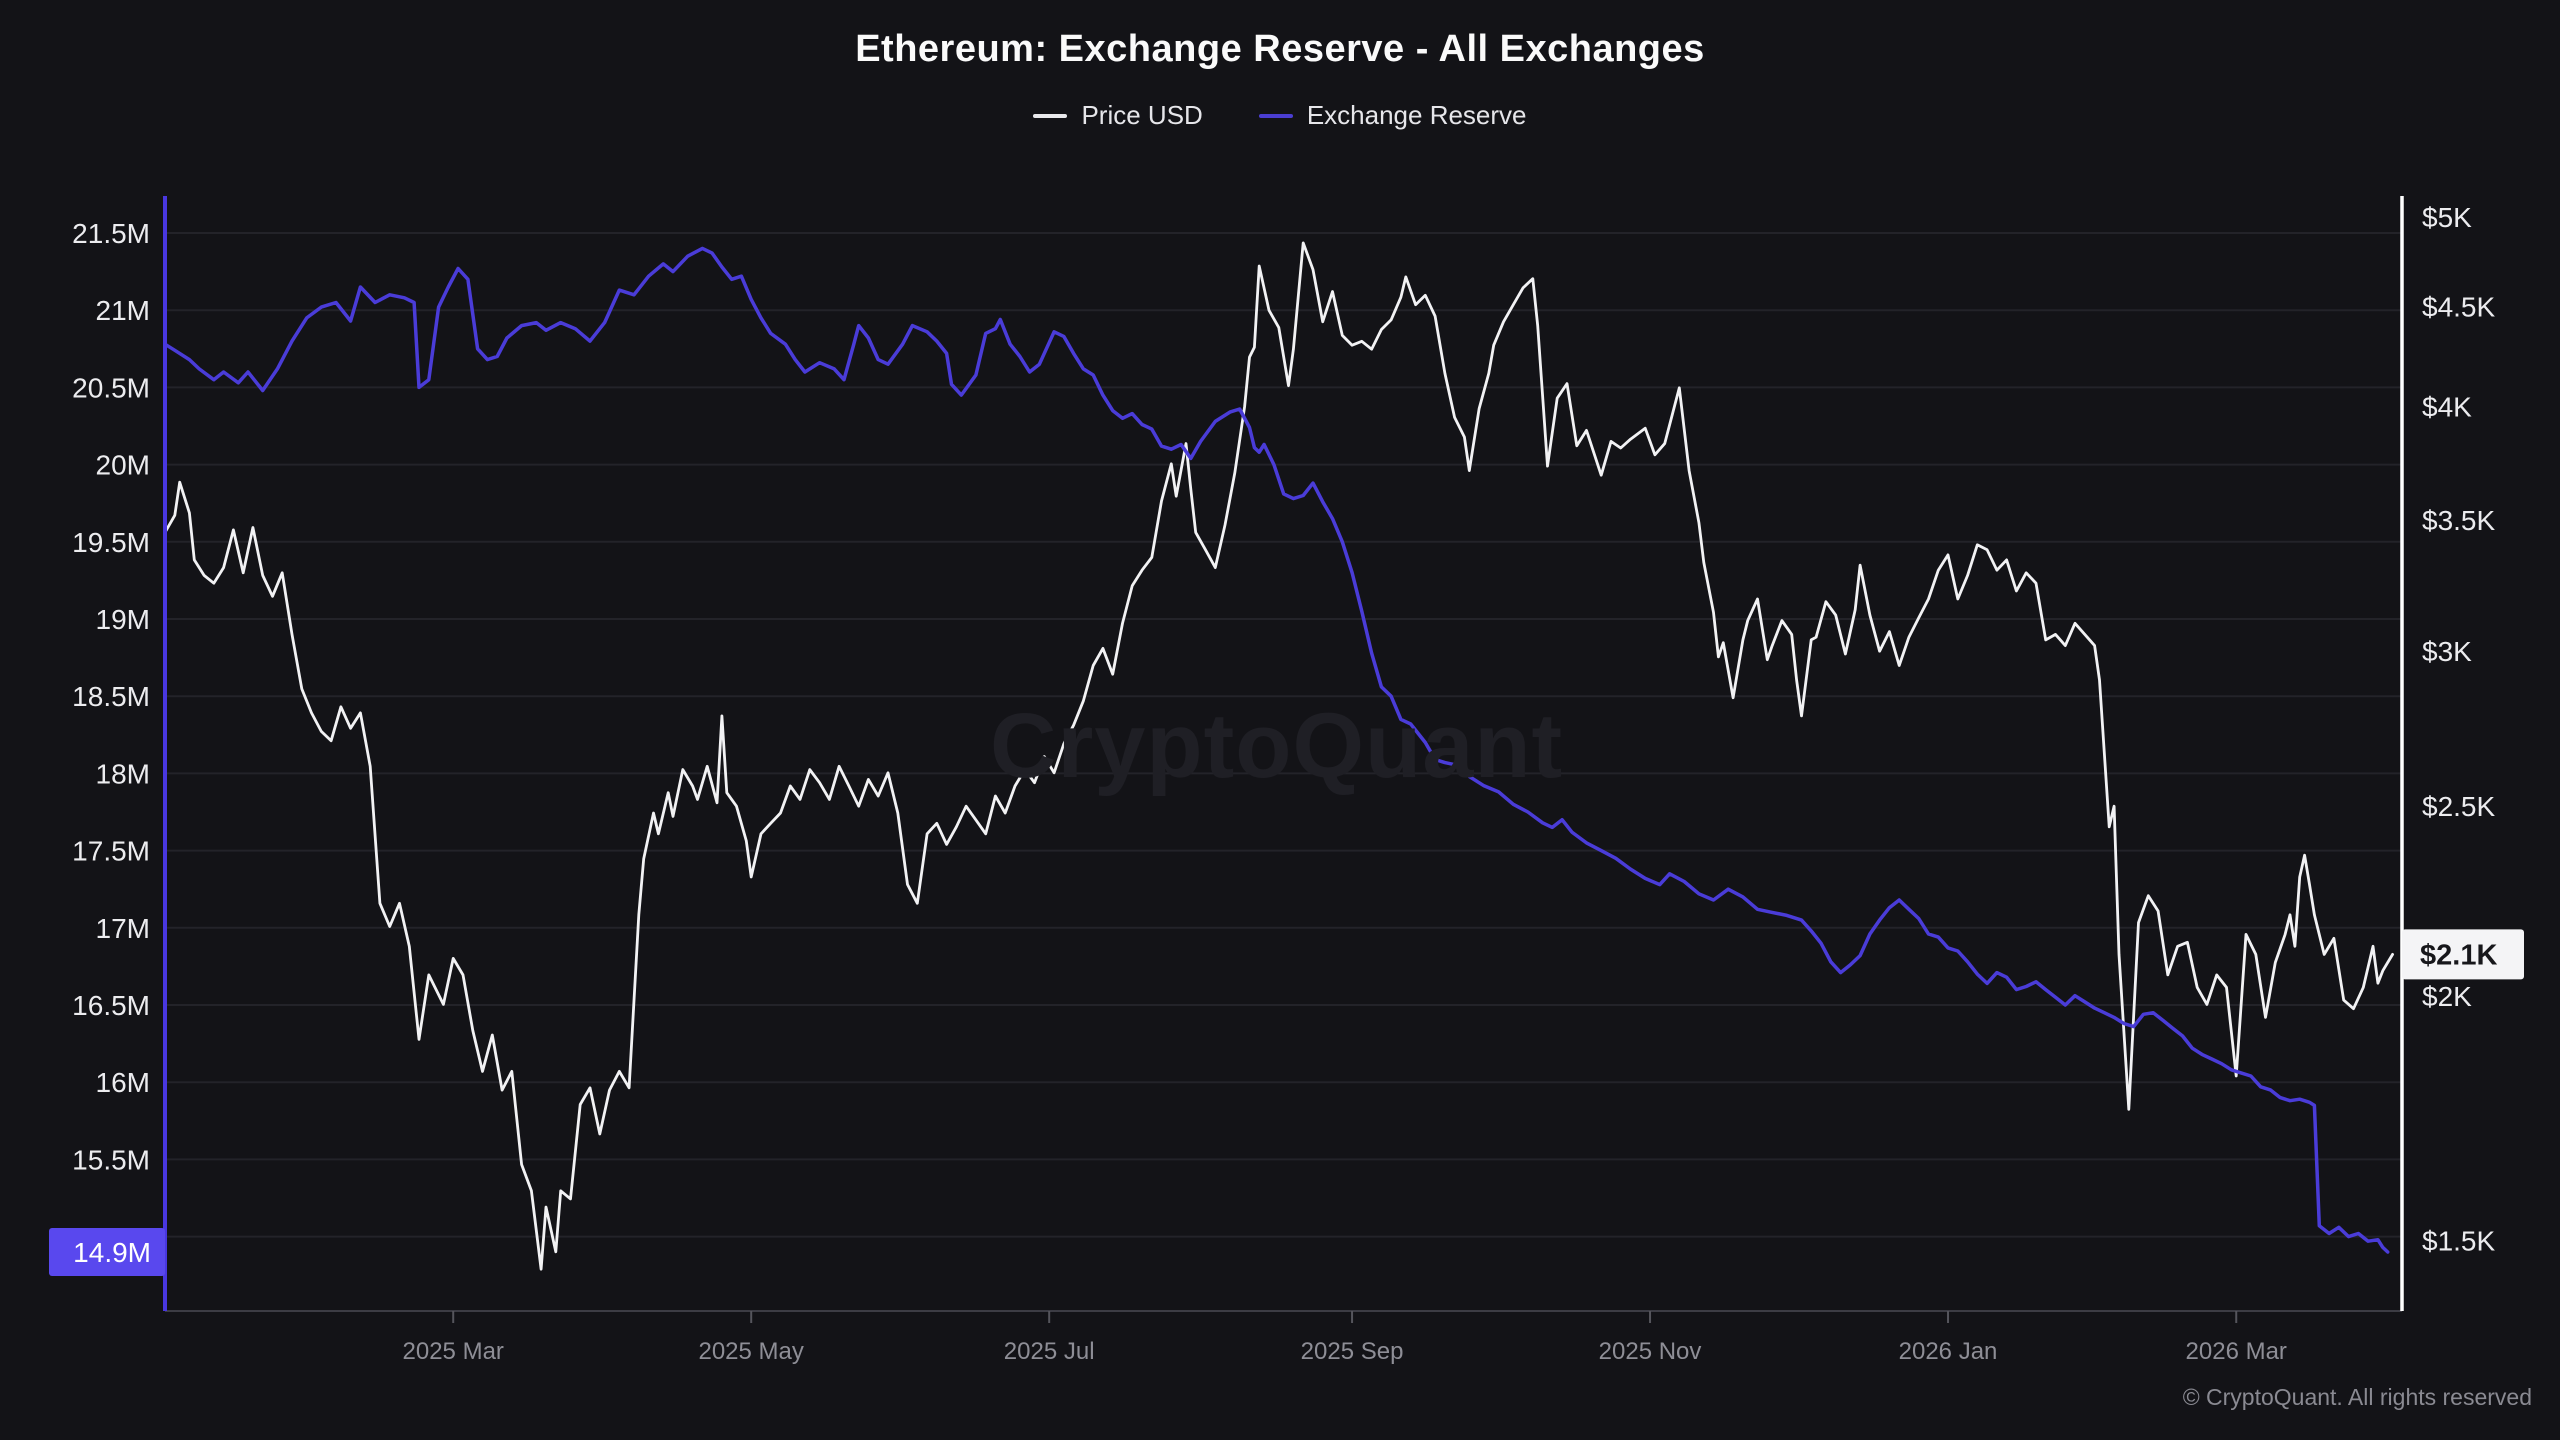 The width and height of the screenshot is (2560, 1440). Describe the element at coordinates (1352, 1351) in the screenshot. I see `x-axis-label: 2025 Sep` at that location.